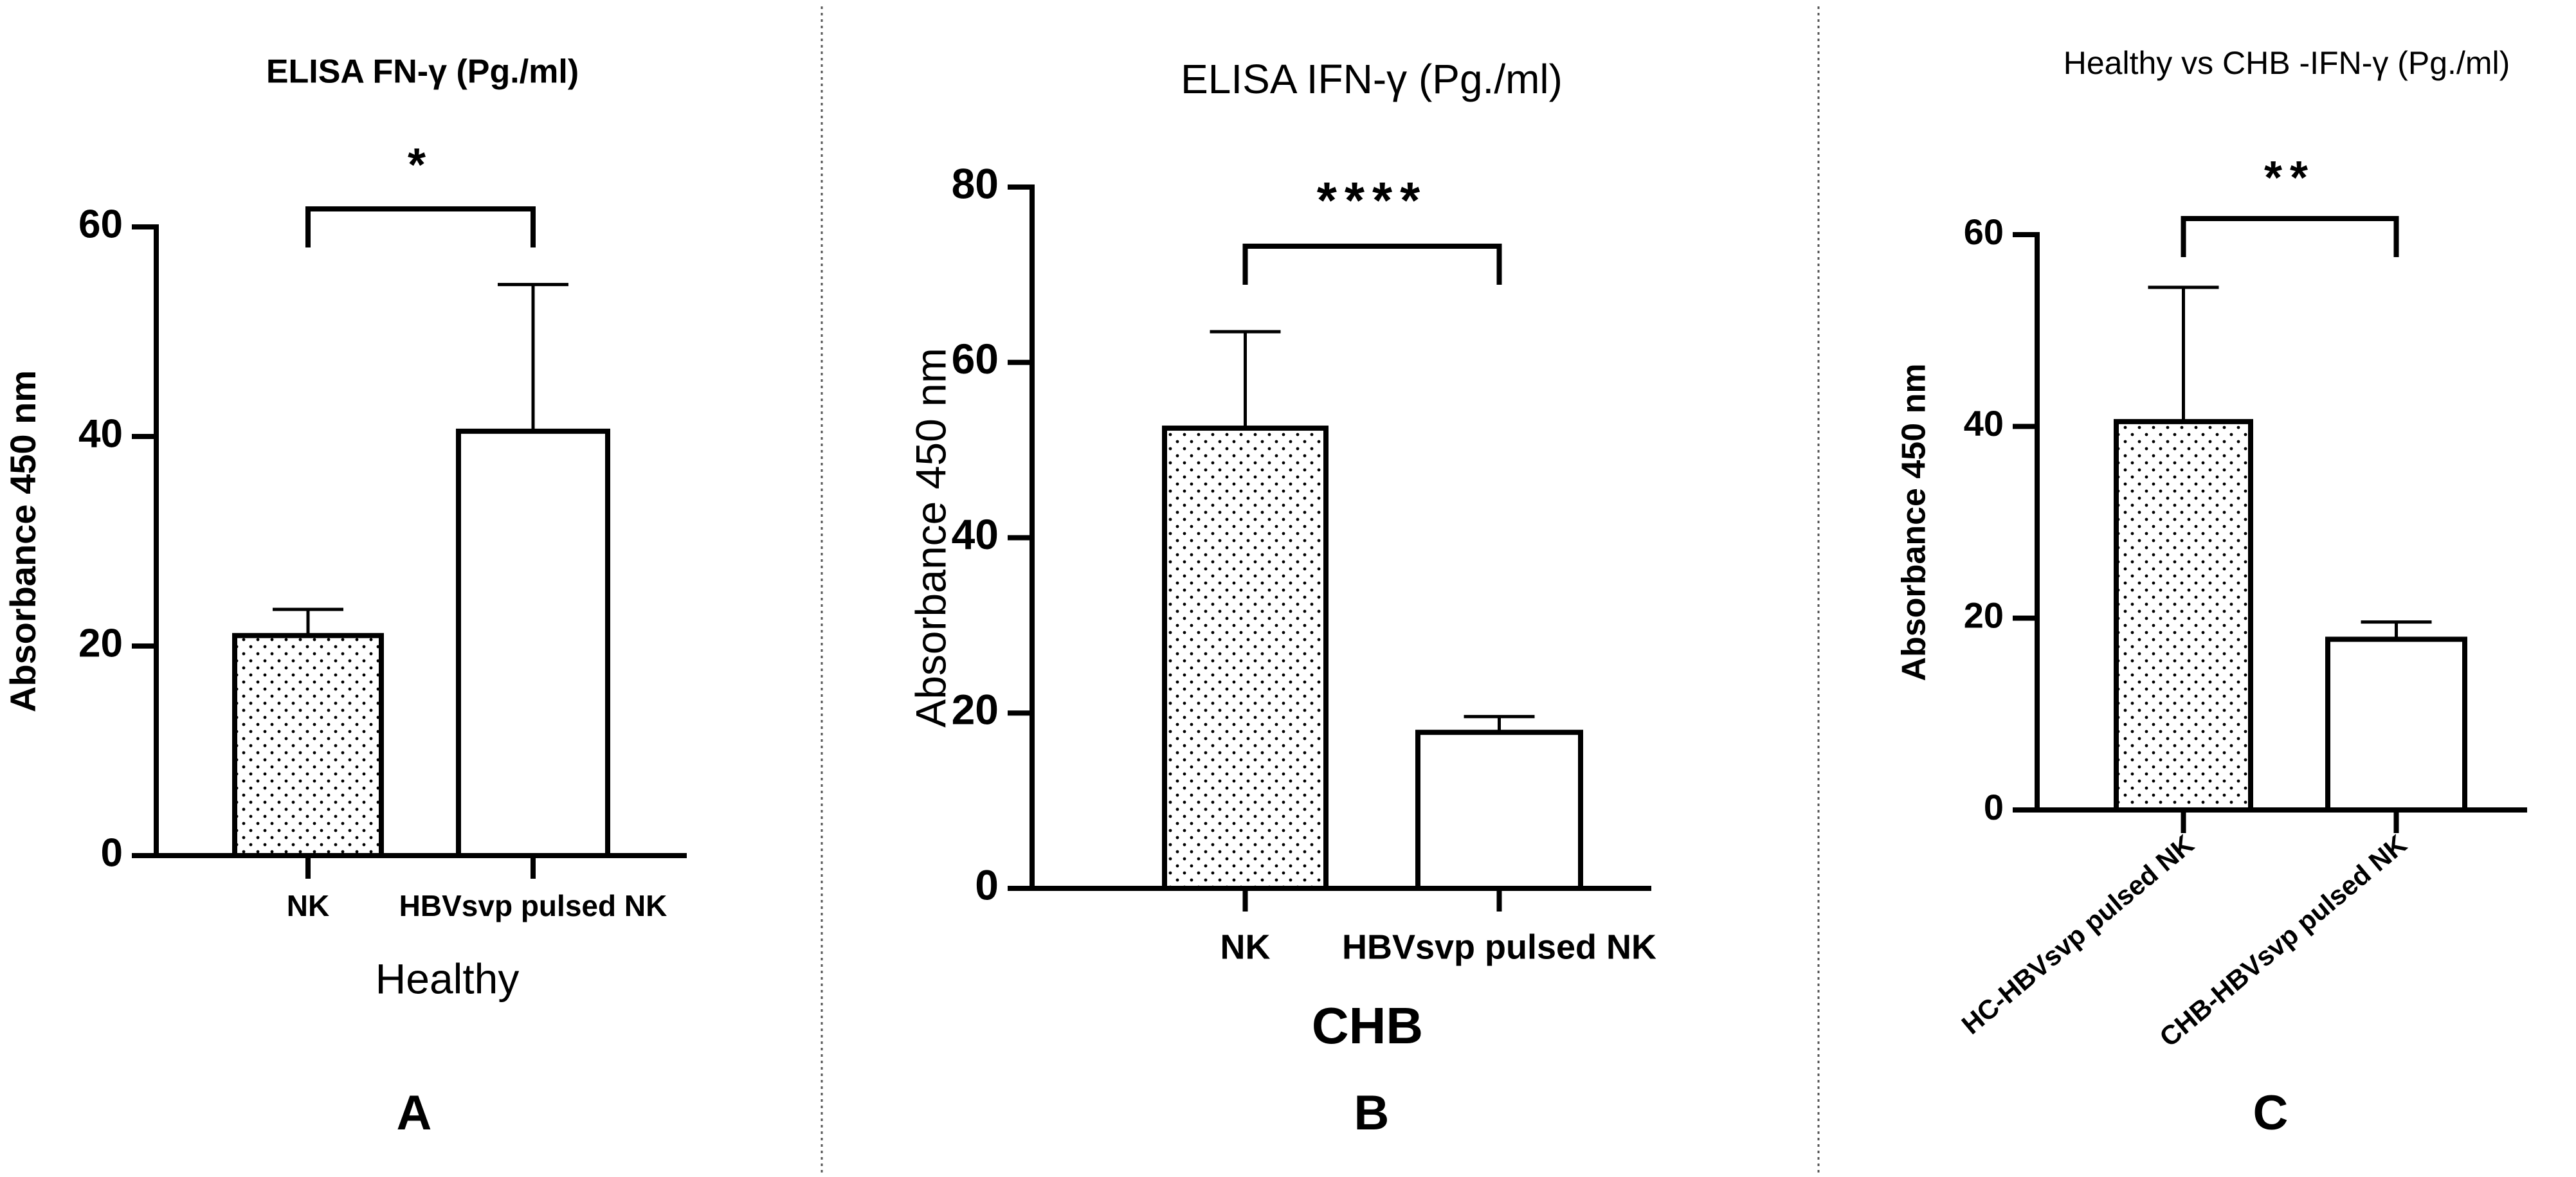  I want to click on panel-label: B, so click(1372, 1113).